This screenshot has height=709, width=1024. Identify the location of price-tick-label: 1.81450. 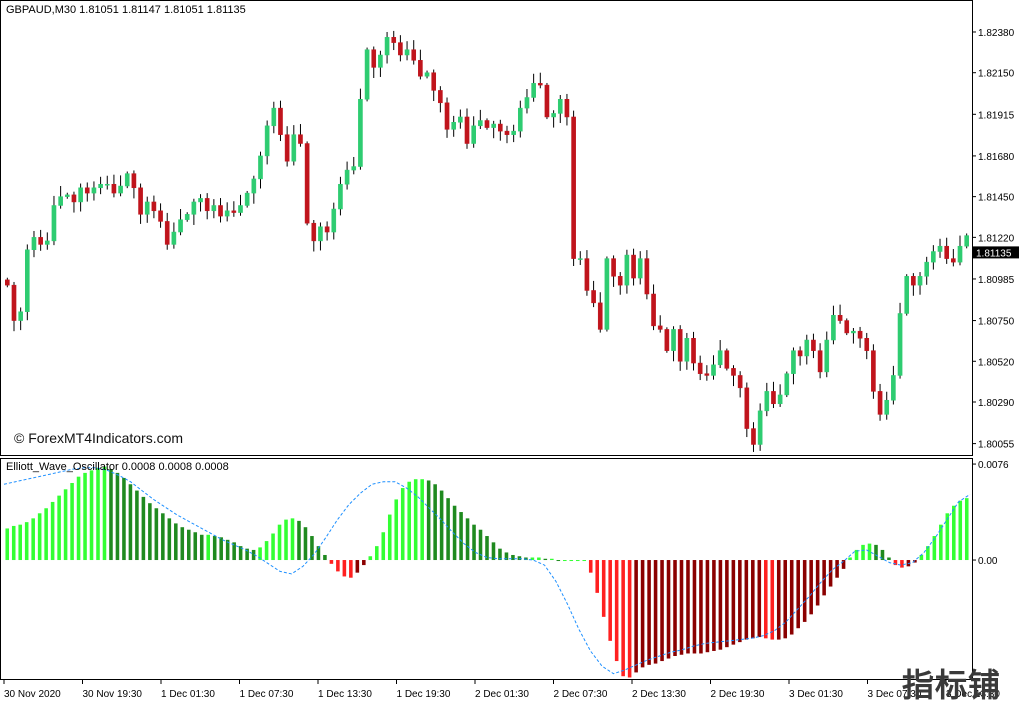
(996, 198).